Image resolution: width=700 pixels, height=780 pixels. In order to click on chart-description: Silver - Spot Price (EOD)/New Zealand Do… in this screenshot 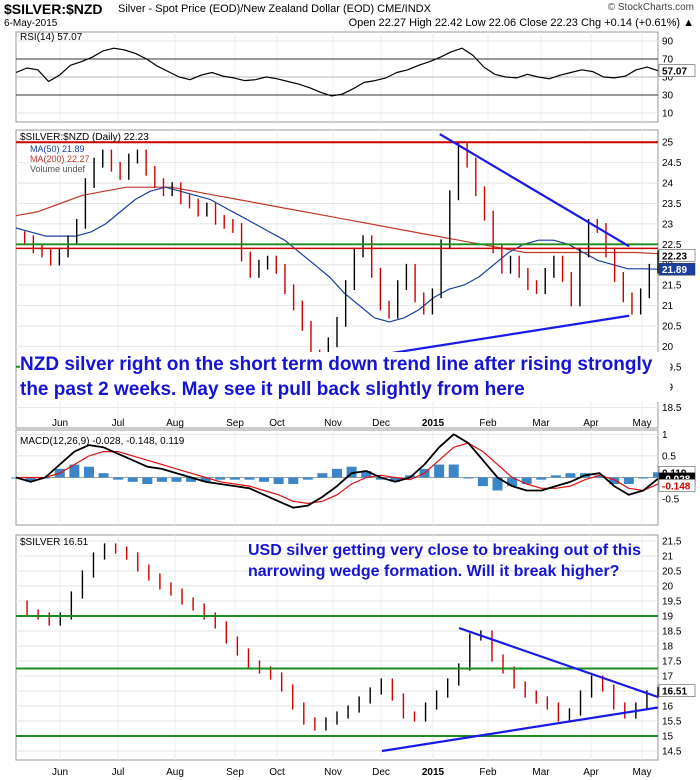, I will do `click(274, 9)`.